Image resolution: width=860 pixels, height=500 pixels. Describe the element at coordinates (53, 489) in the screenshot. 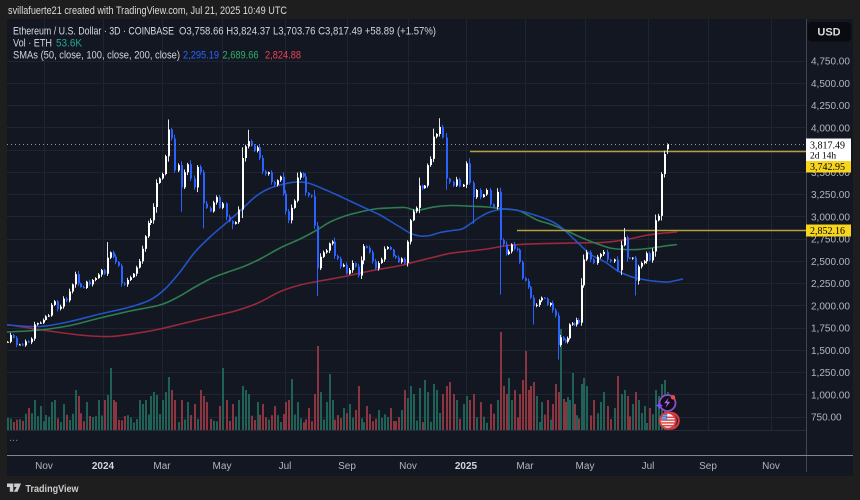

I see `svg-text: TradingView` at that location.